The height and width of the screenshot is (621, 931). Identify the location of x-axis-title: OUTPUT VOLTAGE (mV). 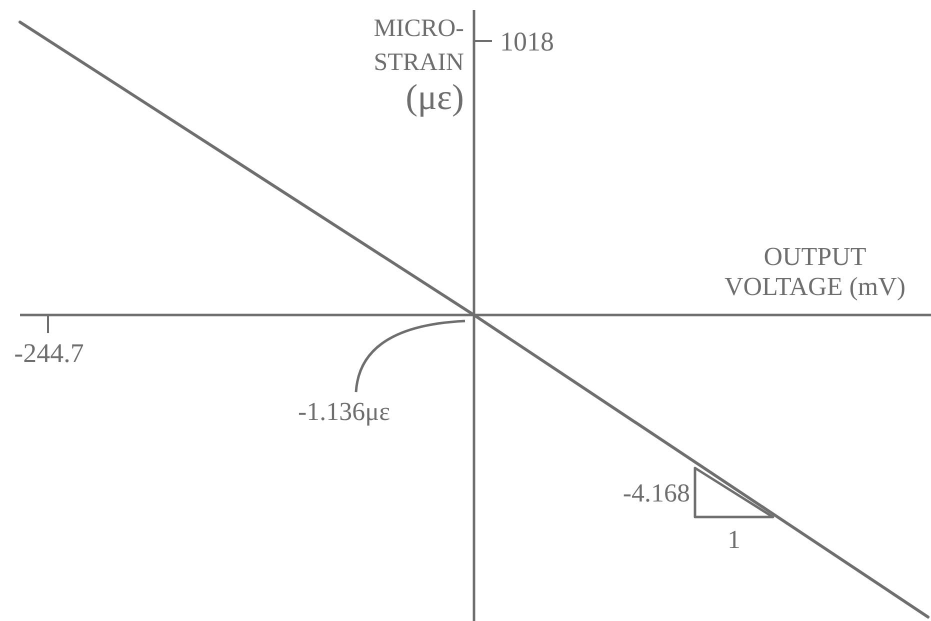
(815, 272).